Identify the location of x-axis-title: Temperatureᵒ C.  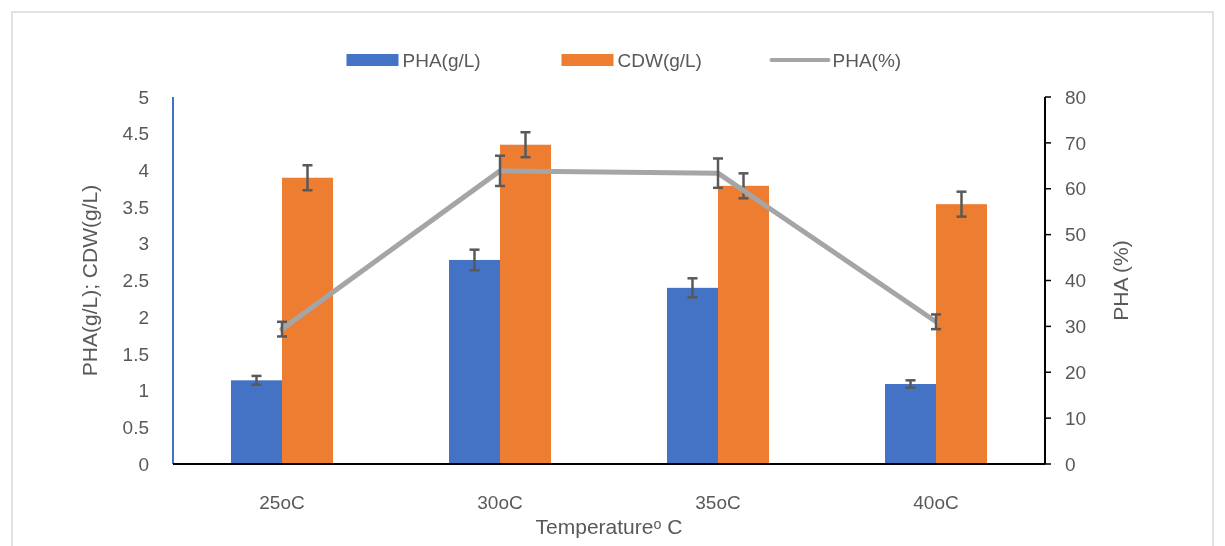
(609, 526).